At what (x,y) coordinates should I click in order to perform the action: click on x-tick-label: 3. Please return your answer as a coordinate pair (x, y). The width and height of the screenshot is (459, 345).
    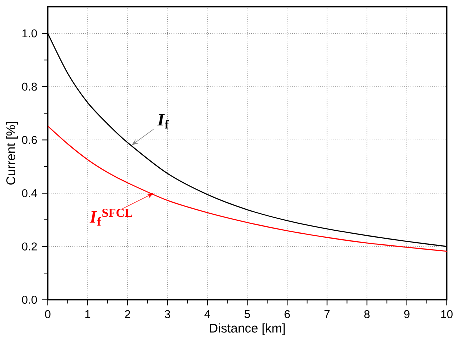
    Looking at the image, I should click on (167, 314).